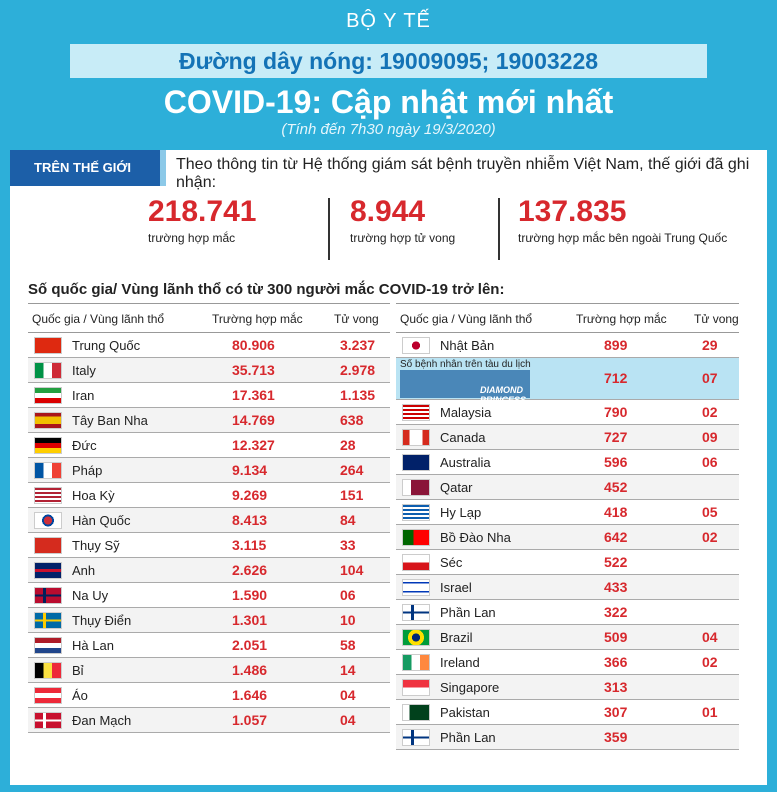 The image size is (777, 792). What do you see at coordinates (616, 687) in the screenshot?
I see `cases-value: 313` at bounding box center [616, 687].